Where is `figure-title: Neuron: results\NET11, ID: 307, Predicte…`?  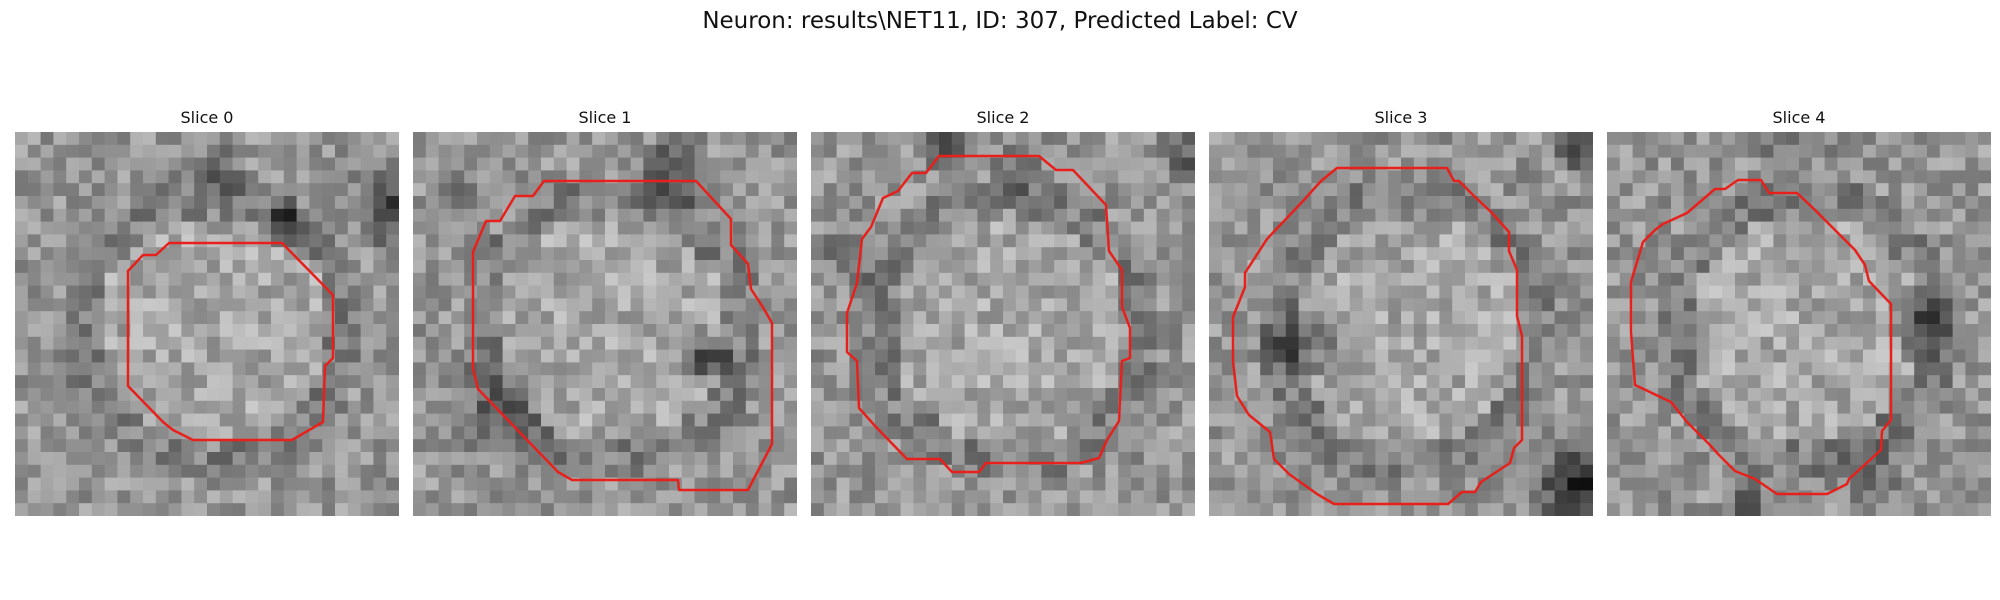 figure-title: Neuron: results\NET11, ID: 307, Predicte… is located at coordinates (1000, 21).